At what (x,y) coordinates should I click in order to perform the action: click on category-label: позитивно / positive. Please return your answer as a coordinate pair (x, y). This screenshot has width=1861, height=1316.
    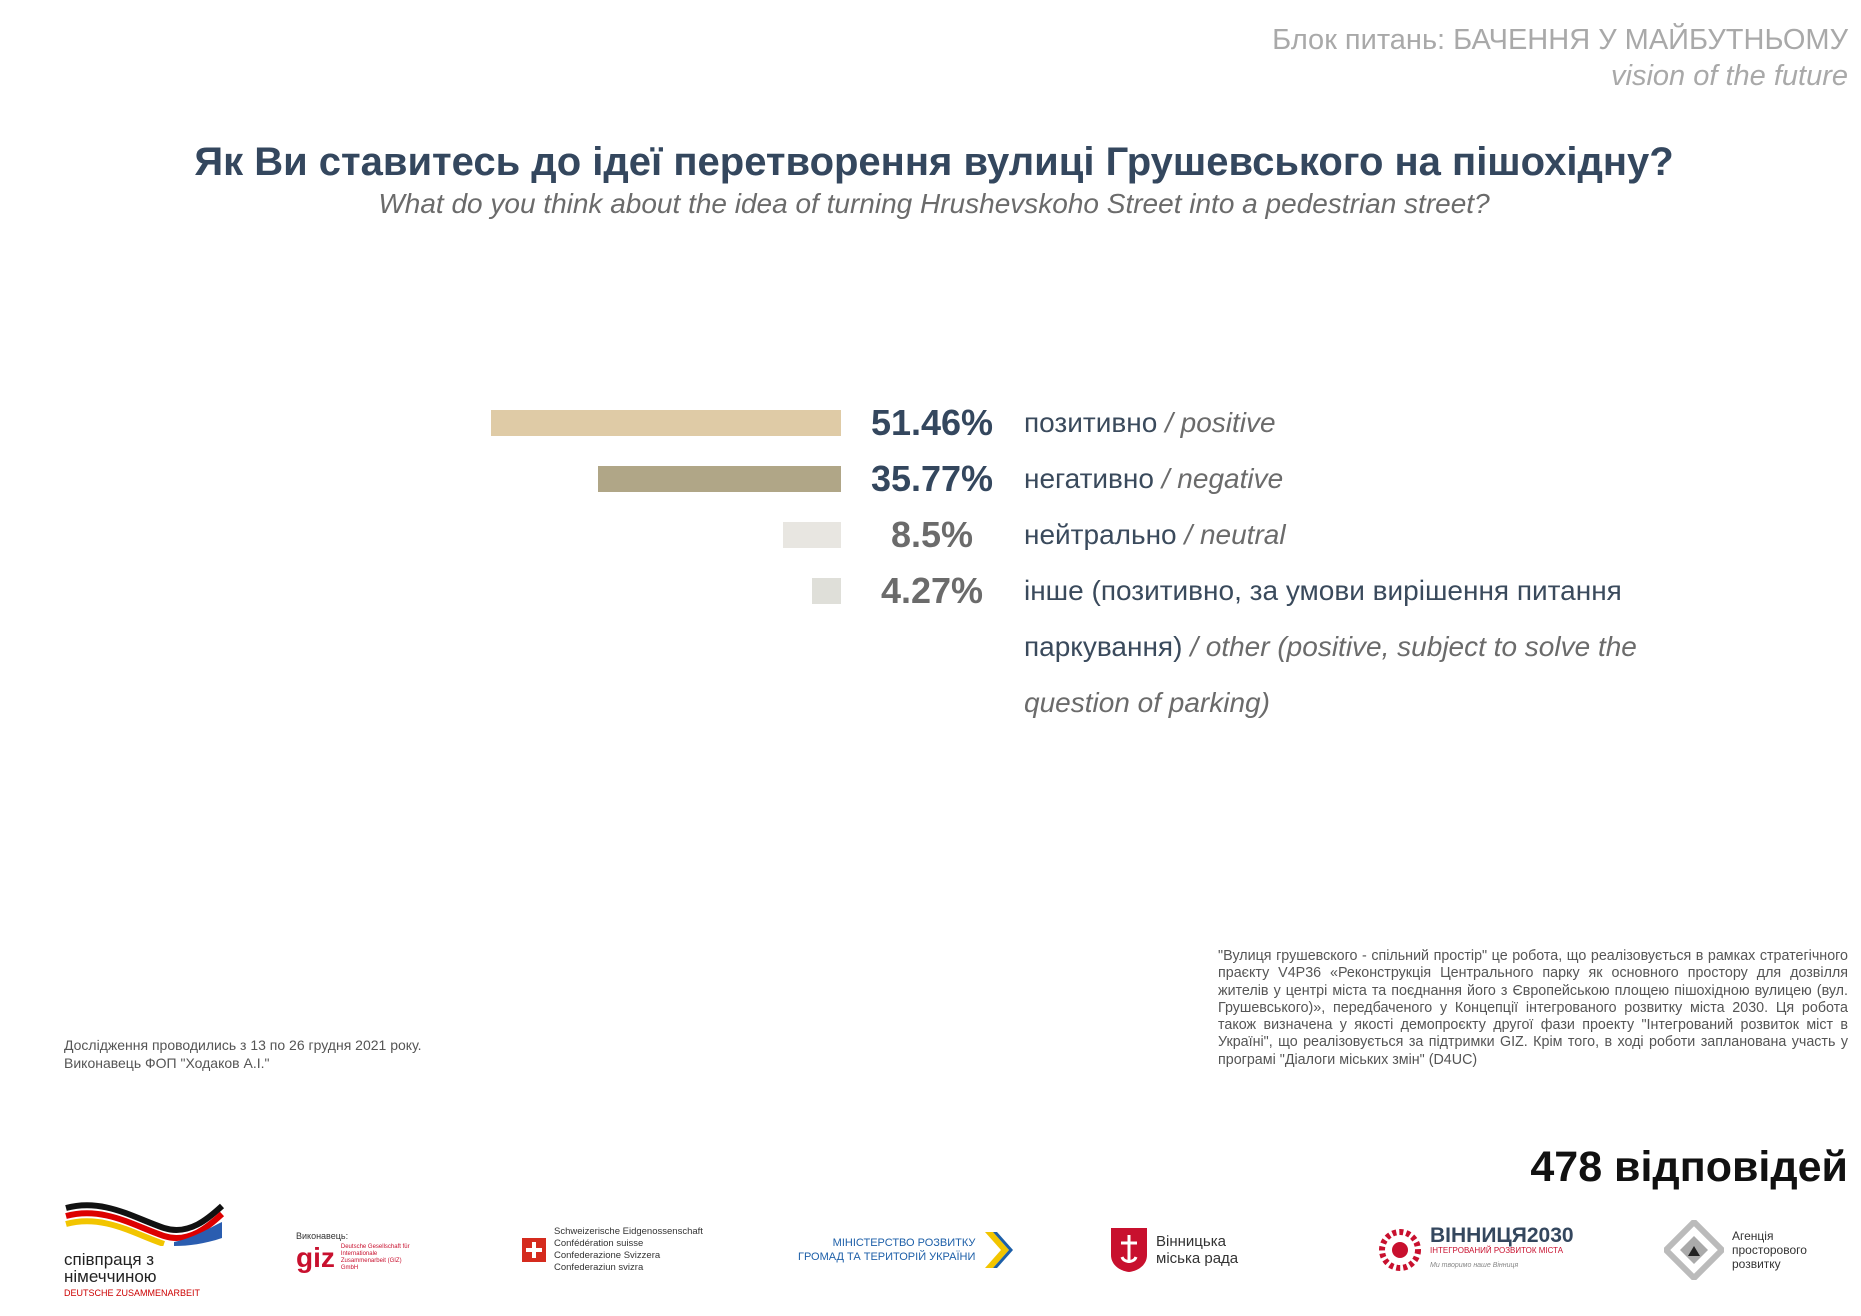
    Looking at the image, I should click on (1369, 423).